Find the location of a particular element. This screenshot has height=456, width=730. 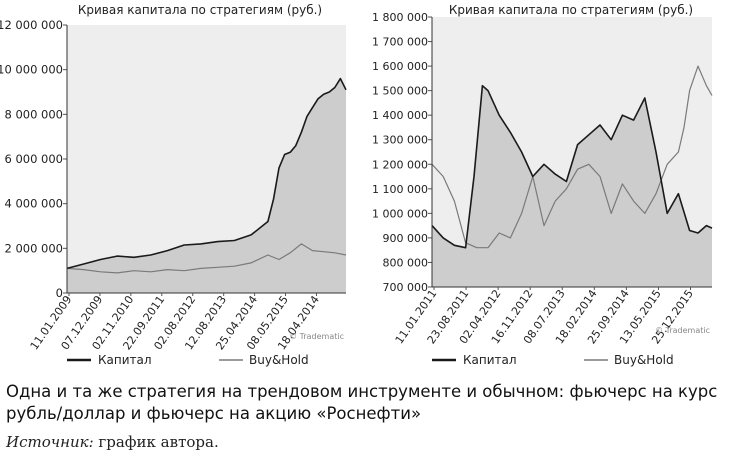

y-tick-label: 4 000 000 is located at coordinates (33, 204).